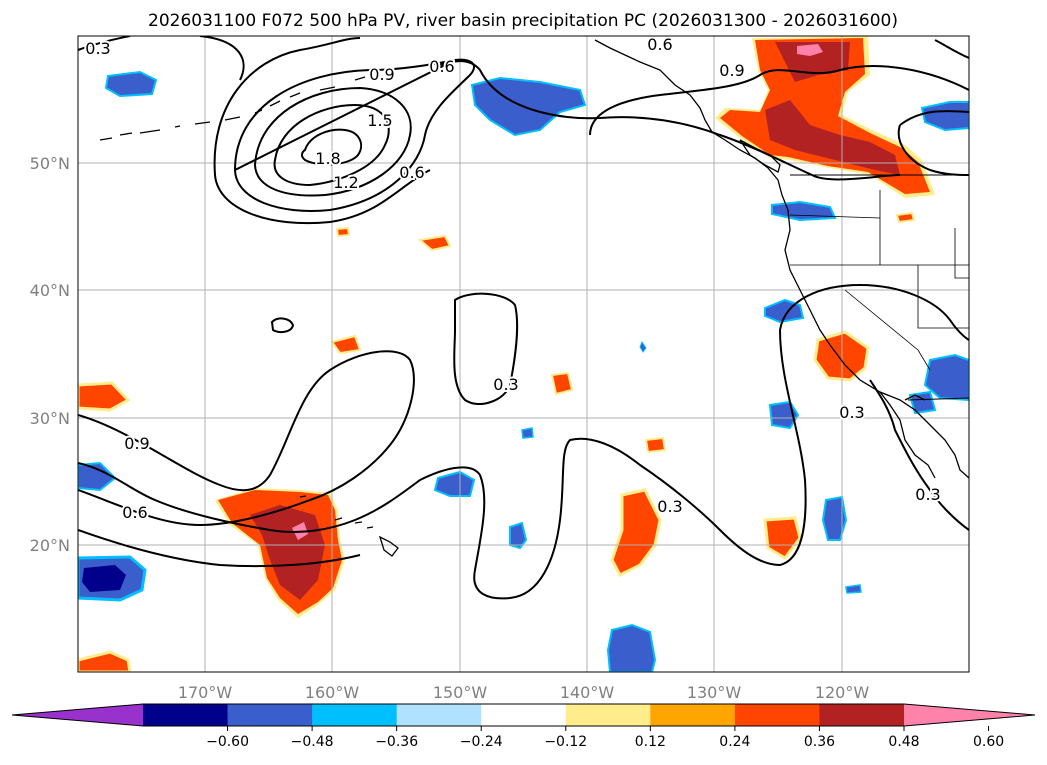  I want to click on precip-negative-northeast, so click(944, 116).